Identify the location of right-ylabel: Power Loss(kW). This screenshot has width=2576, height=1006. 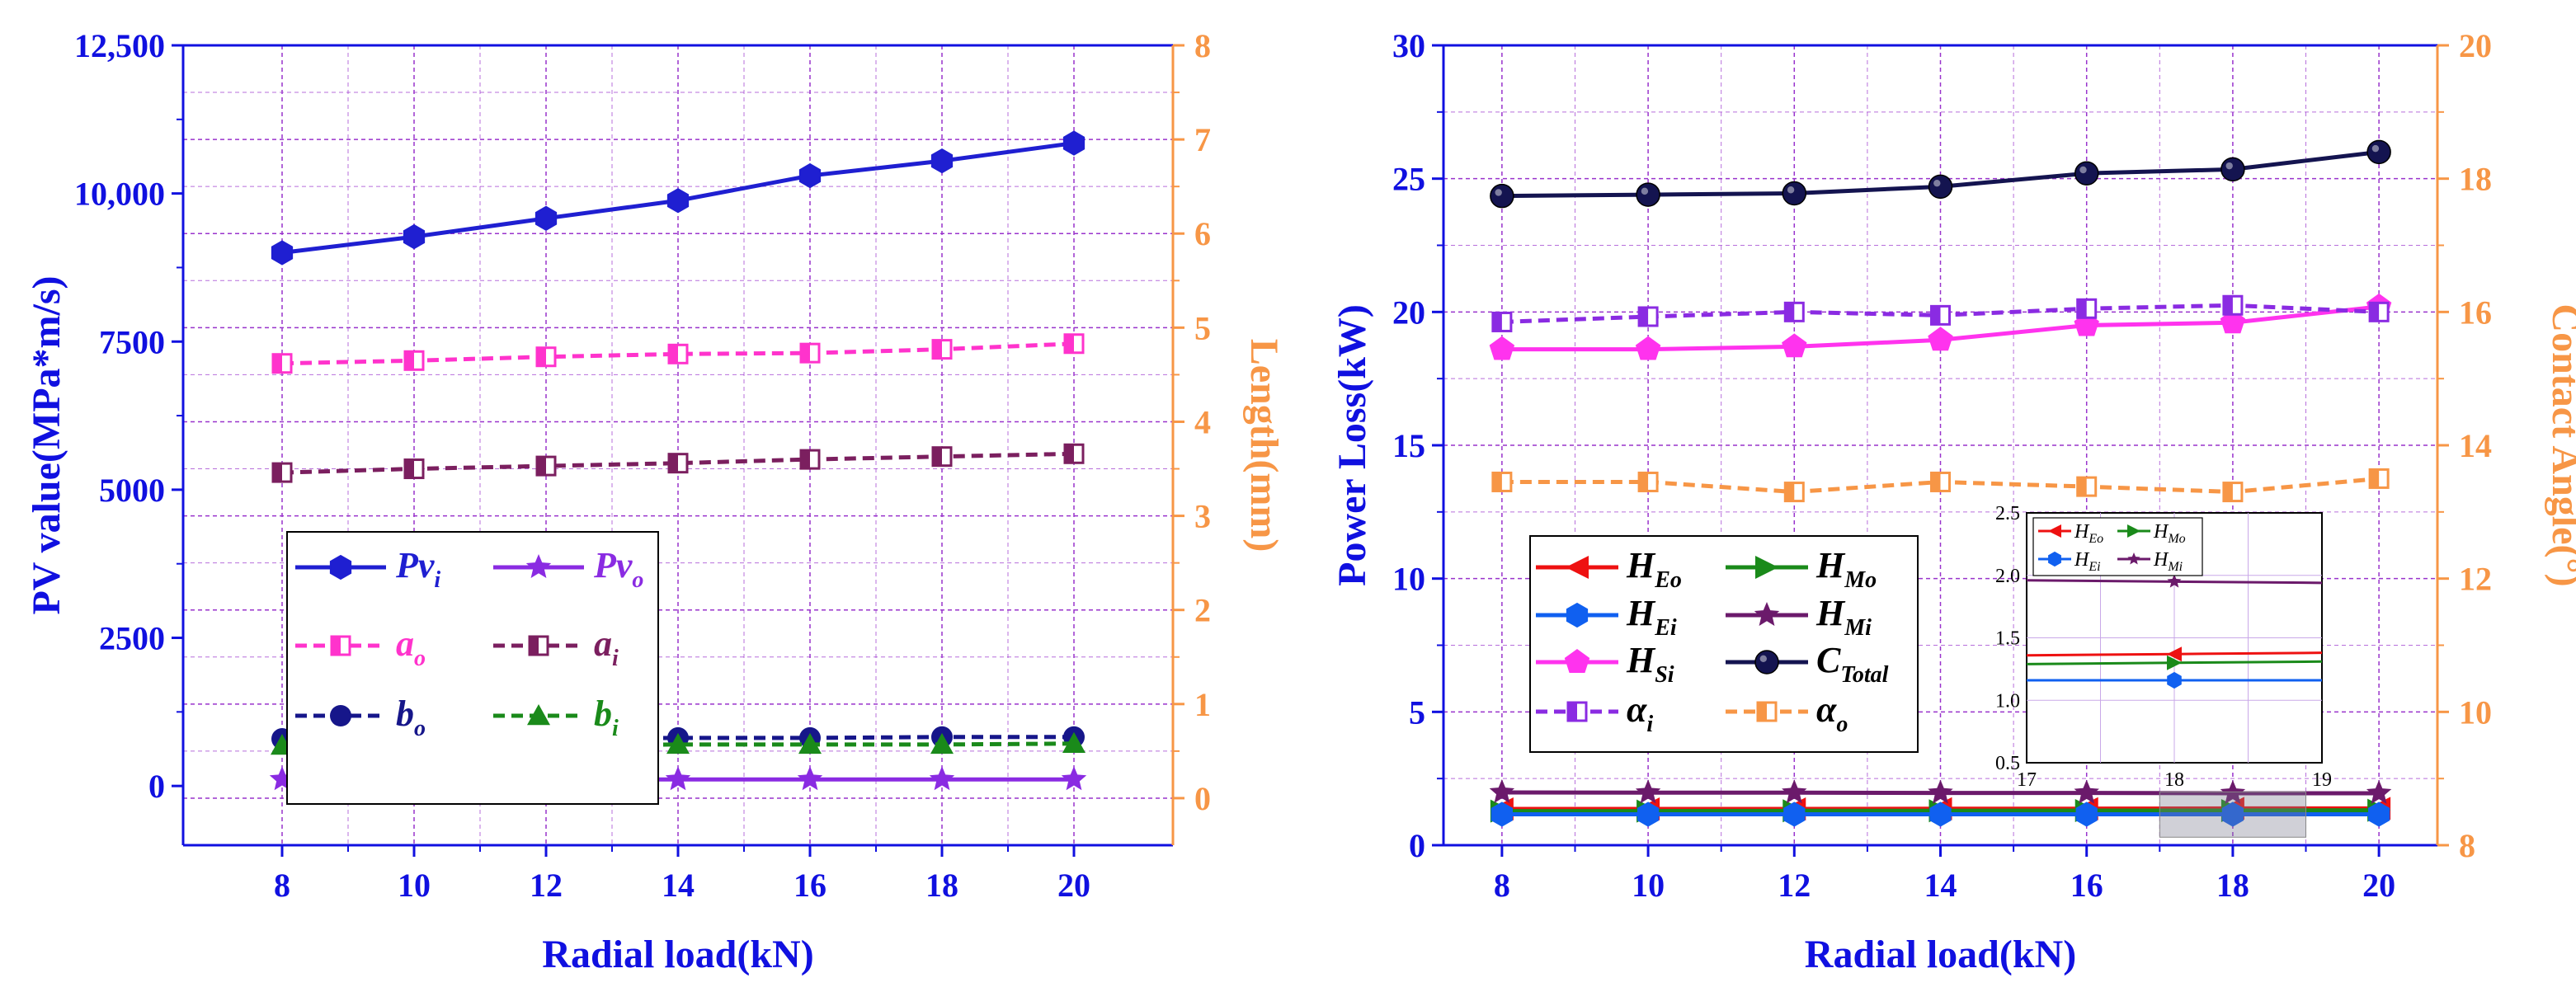
(1352, 445).